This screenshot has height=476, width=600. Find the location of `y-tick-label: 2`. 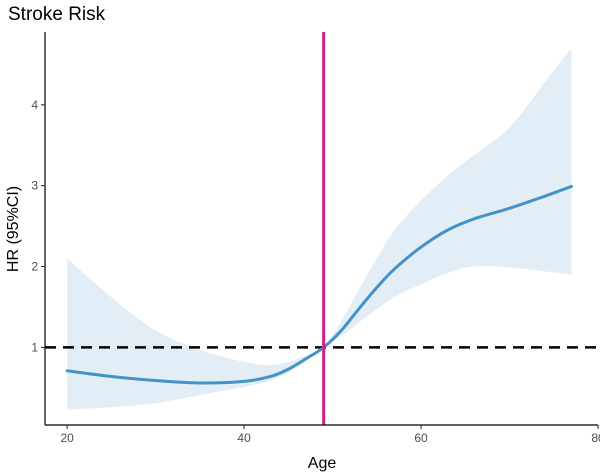

y-tick-label: 2 is located at coordinates (34, 267).